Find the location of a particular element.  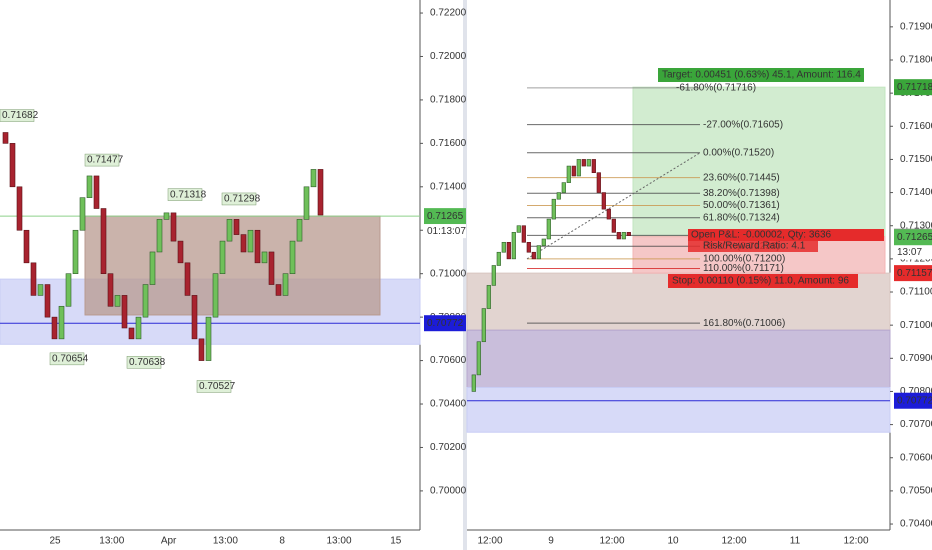

y-tick-label: 0.71400 is located at coordinates (916, 192).